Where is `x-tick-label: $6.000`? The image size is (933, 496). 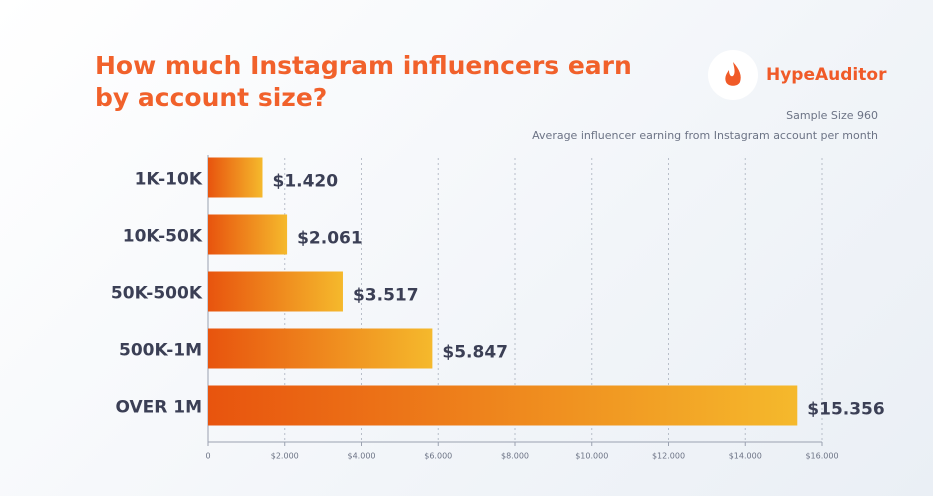 x-tick-label: $6.000 is located at coordinates (438, 456).